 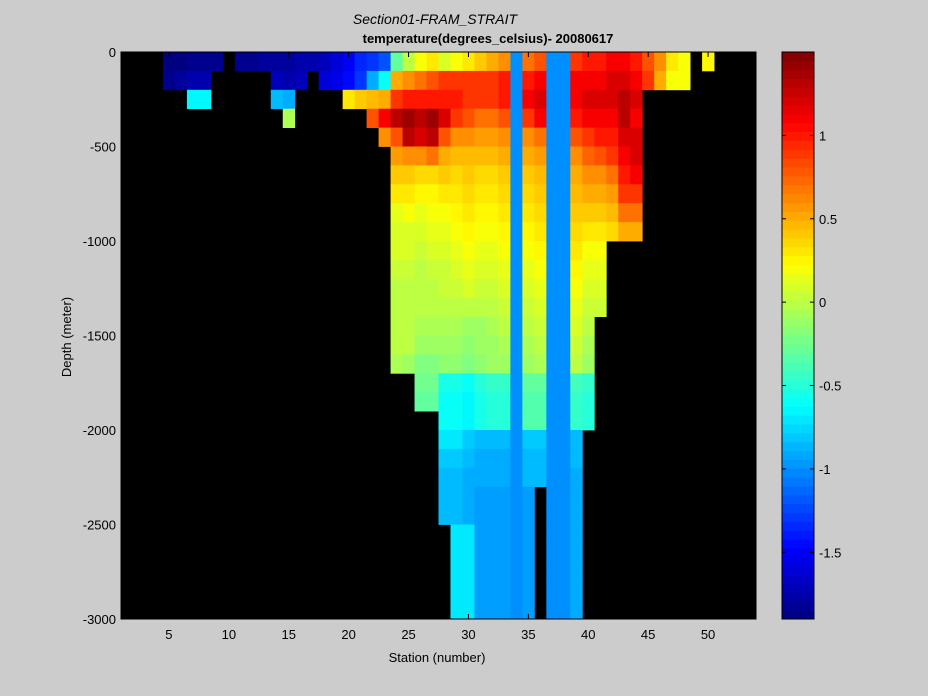 What do you see at coordinates (103, 147) in the screenshot?
I see `y-tick-label: -500` at bounding box center [103, 147].